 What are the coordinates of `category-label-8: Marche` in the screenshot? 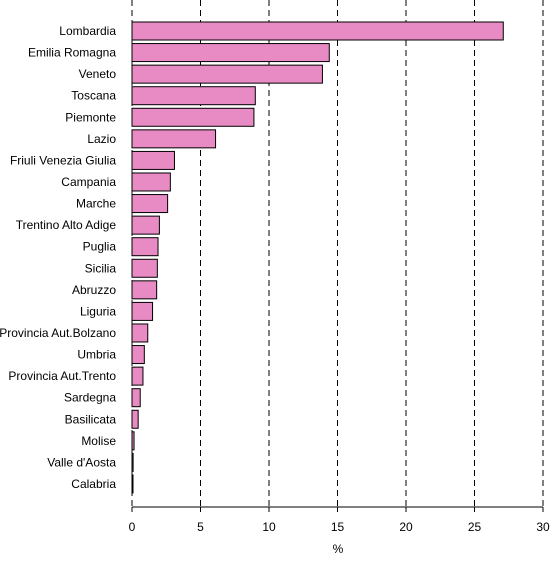 It's located at (96, 204).